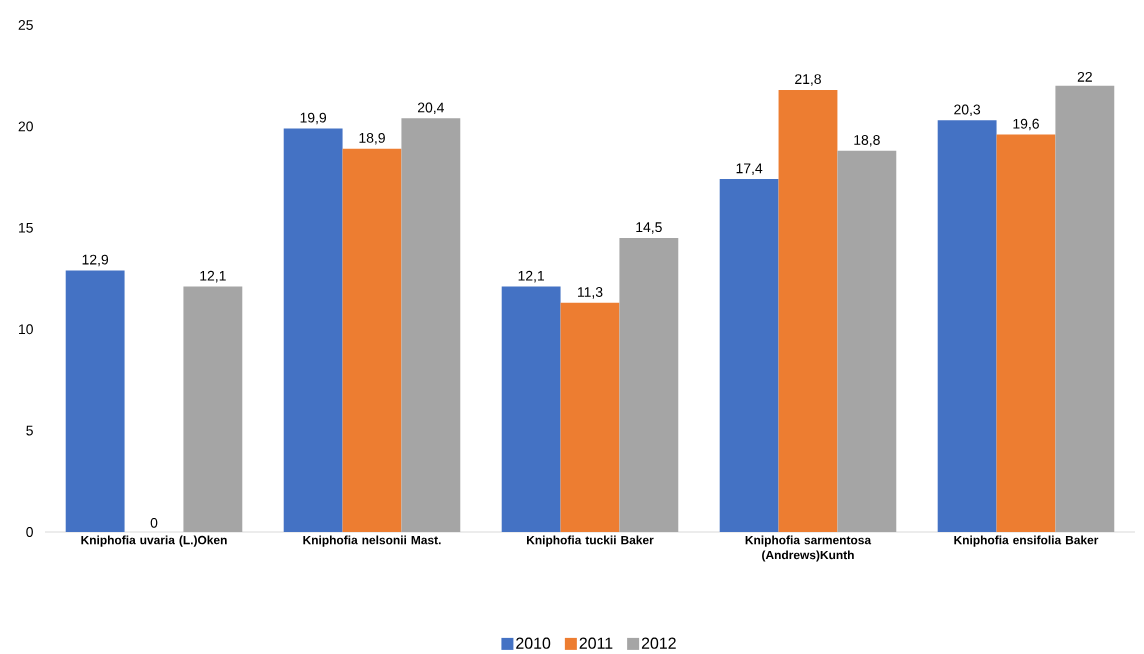  What do you see at coordinates (372, 541) in the screenshot?
I see `x-tick-label: Kniphofia nelsonii Mast.` at bounding box center [372, 541].